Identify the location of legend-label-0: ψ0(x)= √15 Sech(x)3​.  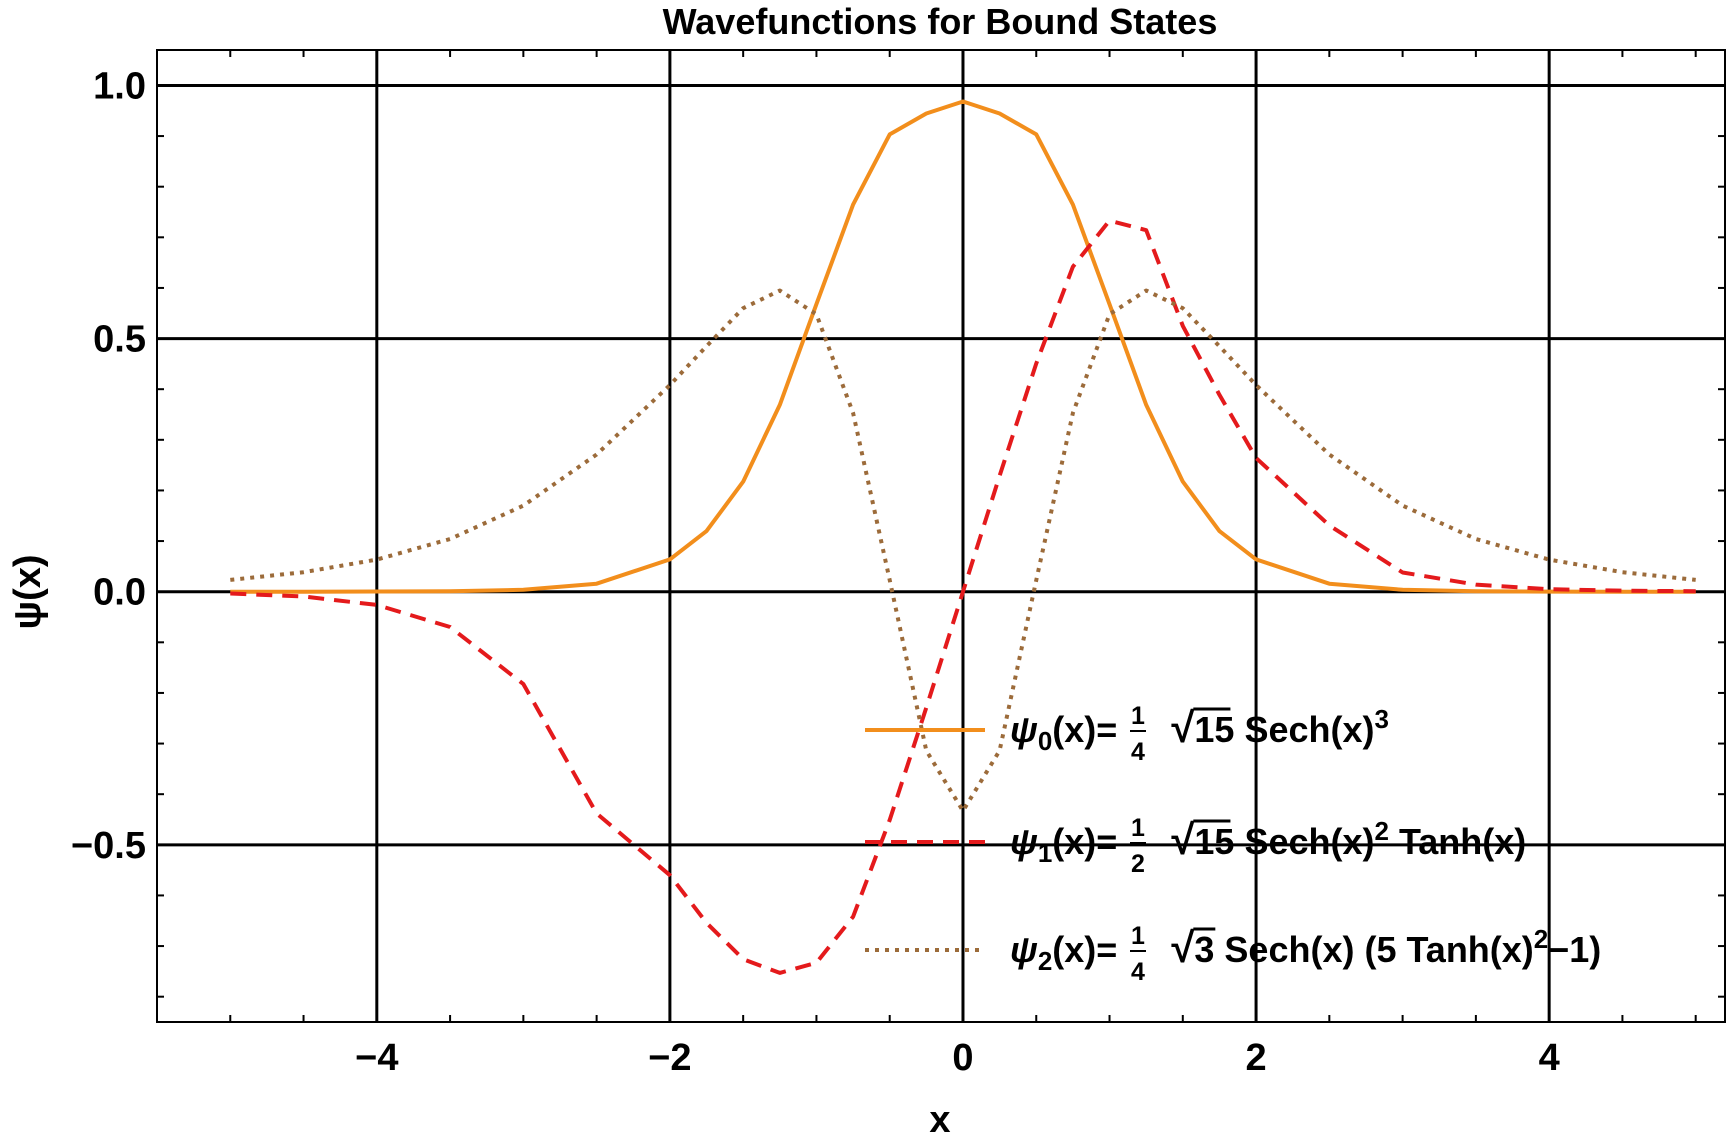
(1199, 730).